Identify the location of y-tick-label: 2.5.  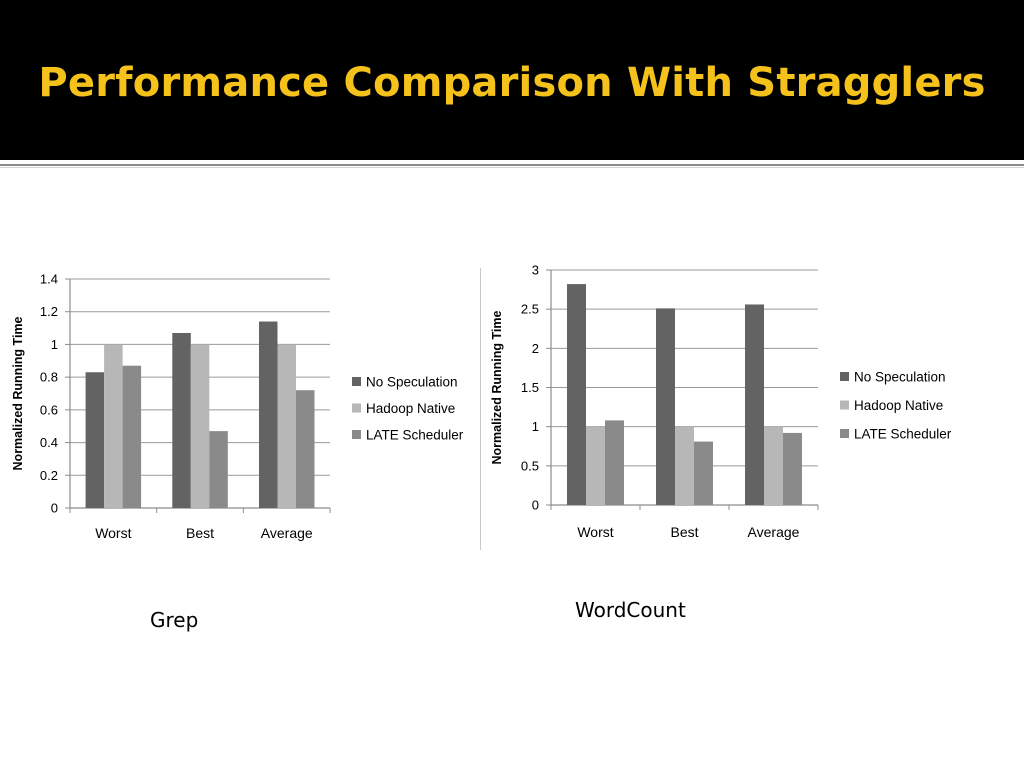
(530, 309).